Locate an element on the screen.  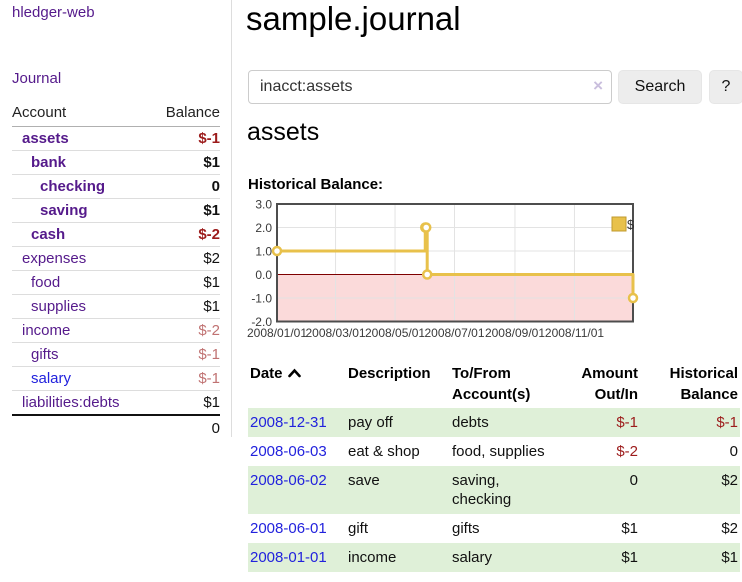
account-row: income $-2 is located at coordinates (116, 330).